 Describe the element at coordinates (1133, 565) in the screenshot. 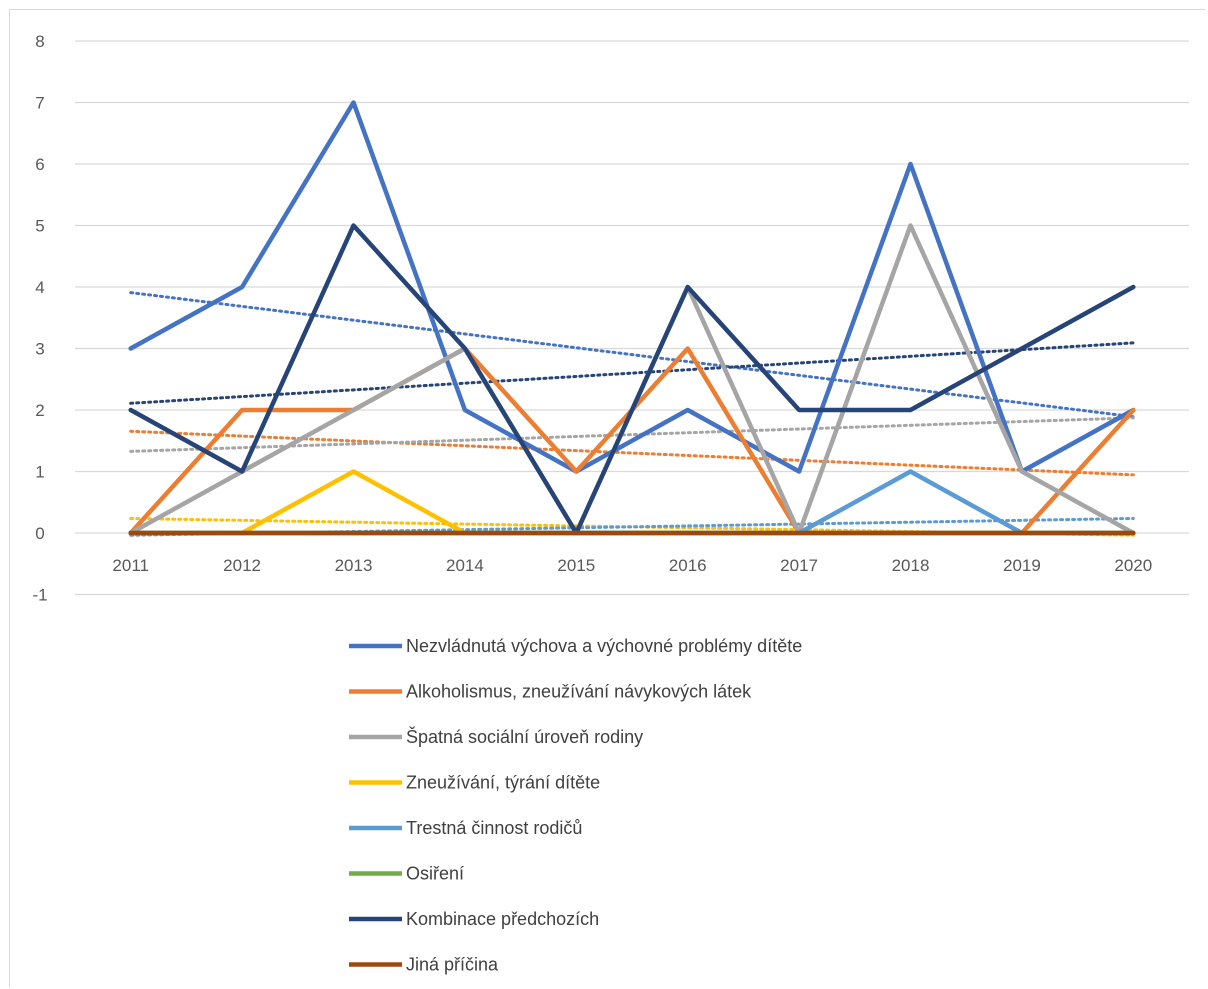

I see `x-tick-label: 2020` at that location.